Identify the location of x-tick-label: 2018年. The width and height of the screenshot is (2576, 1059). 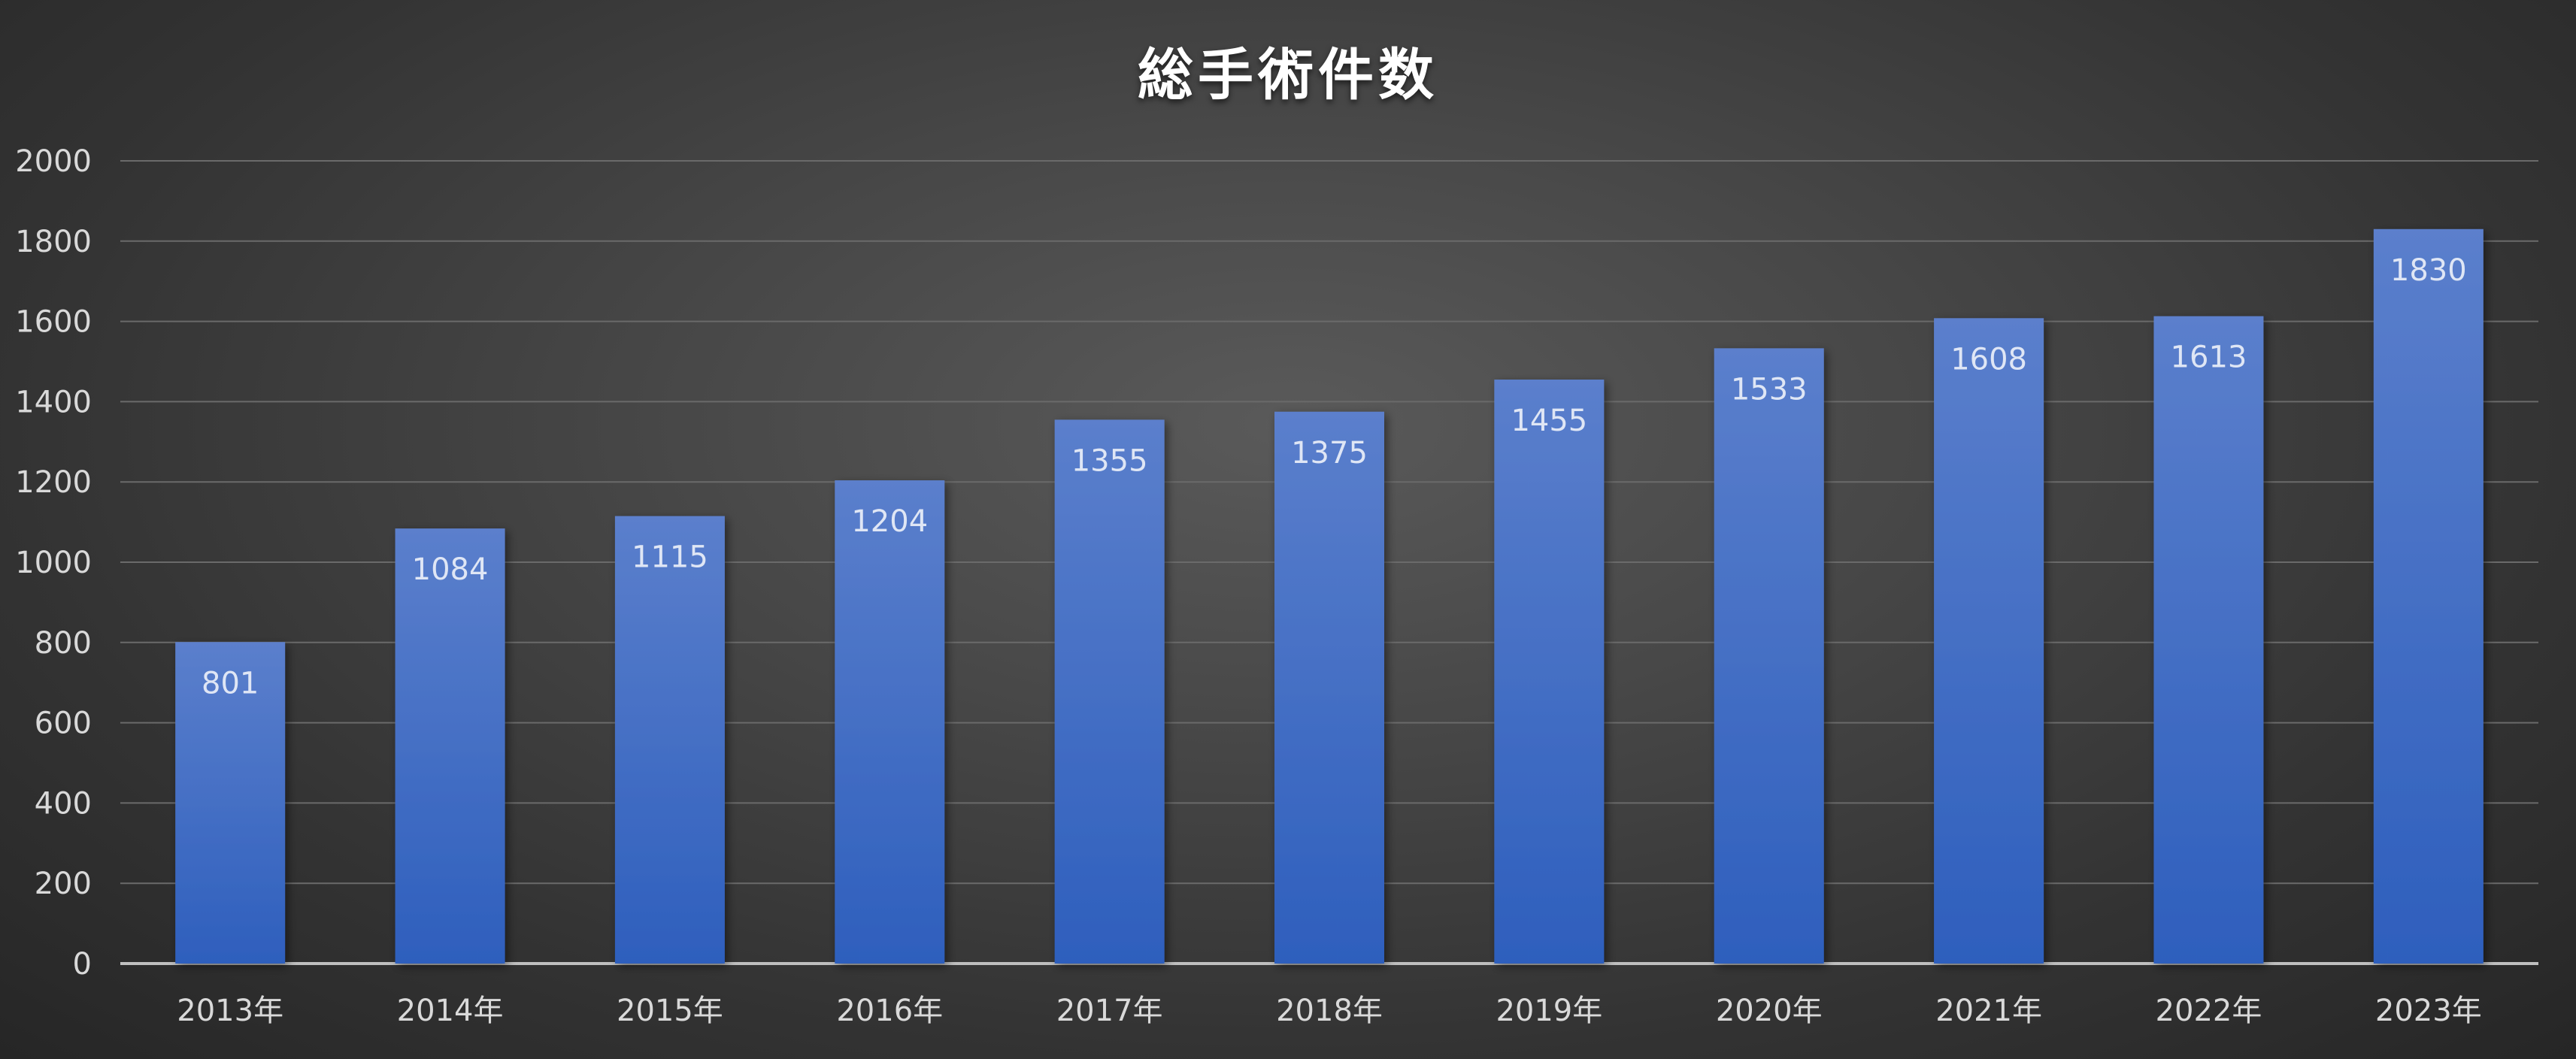
(1329, 1011).